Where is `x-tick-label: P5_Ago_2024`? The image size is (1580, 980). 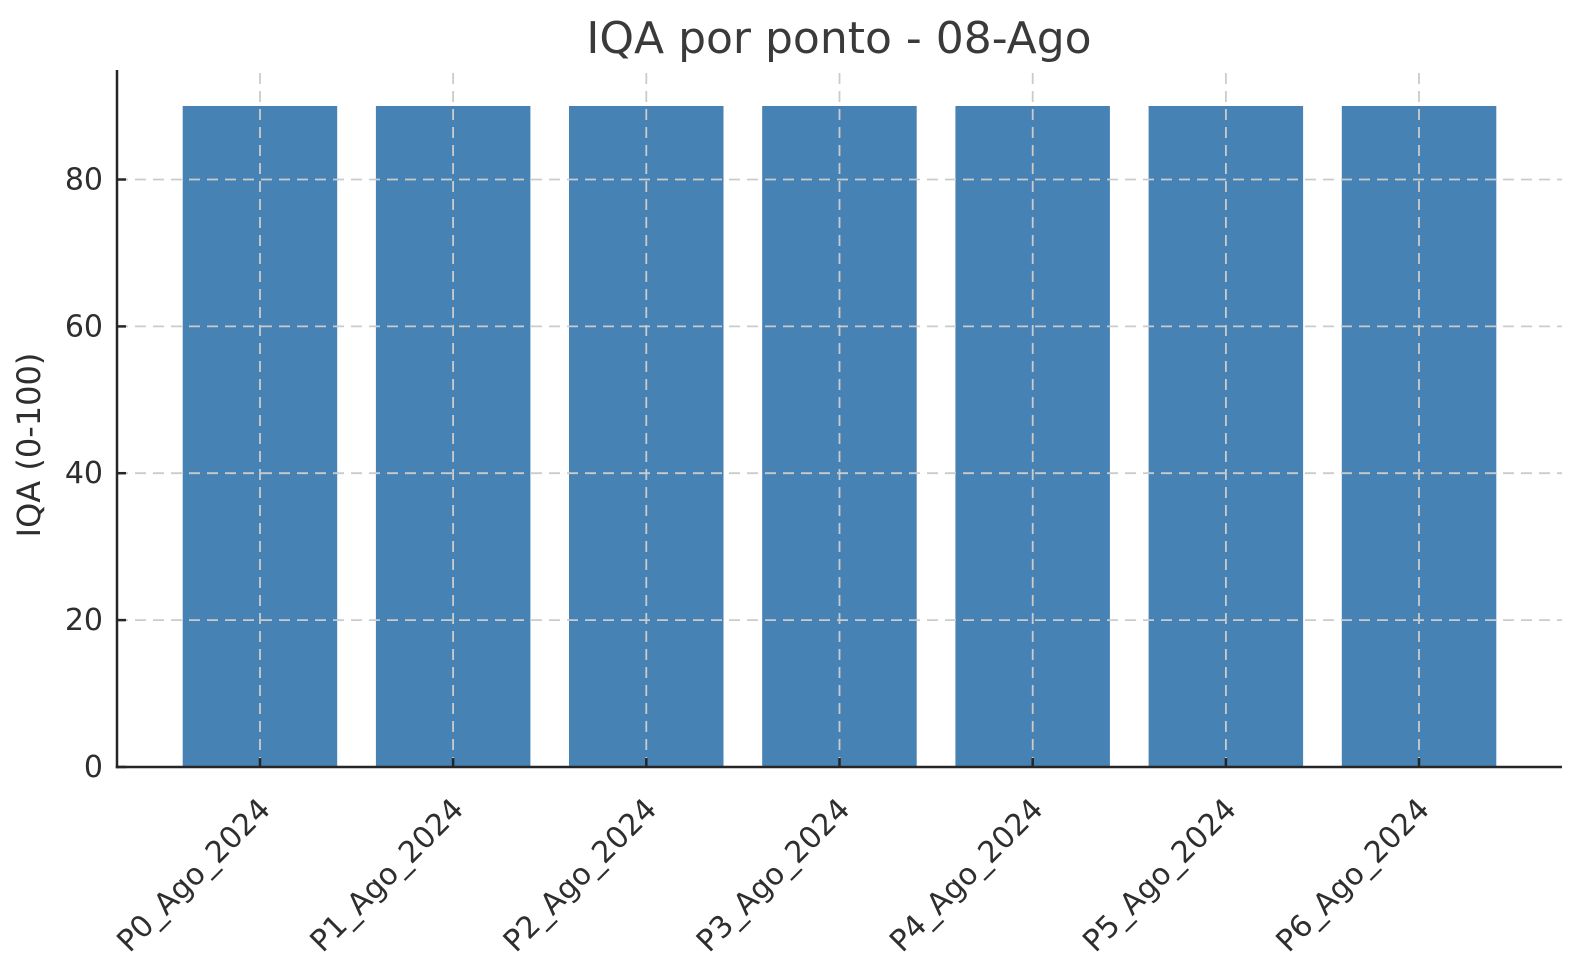 x-tick-label: P5_Ago_2024 is located at coordinates (1159, 875).